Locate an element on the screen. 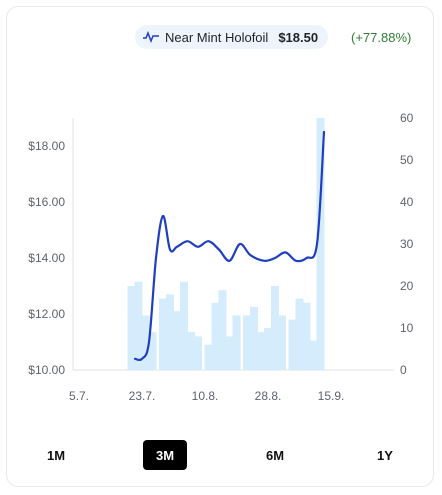 This screenshot has width=442, height=495. legend-item: Near Mint Holofoil $18.50 is located at coordinates (232, 37).